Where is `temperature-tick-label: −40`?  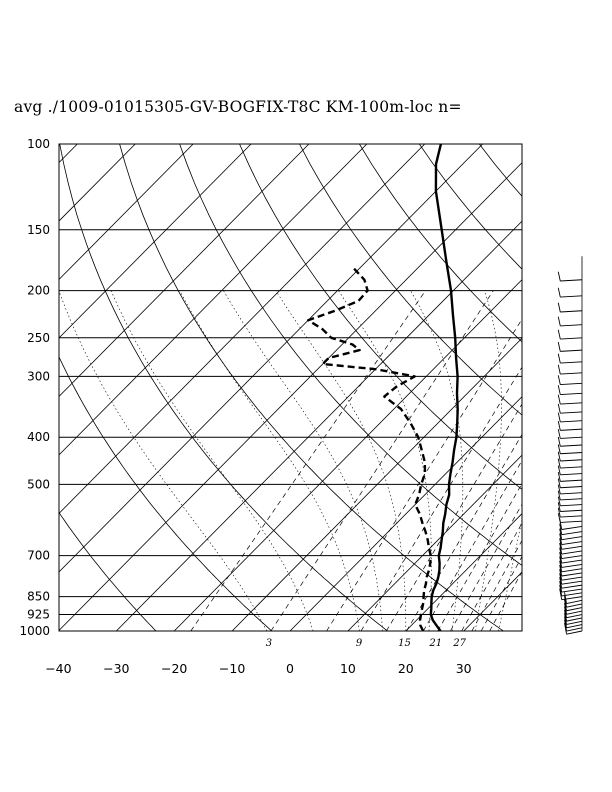
temperature-tick-label: −40 is located at coordinates (58, 668).